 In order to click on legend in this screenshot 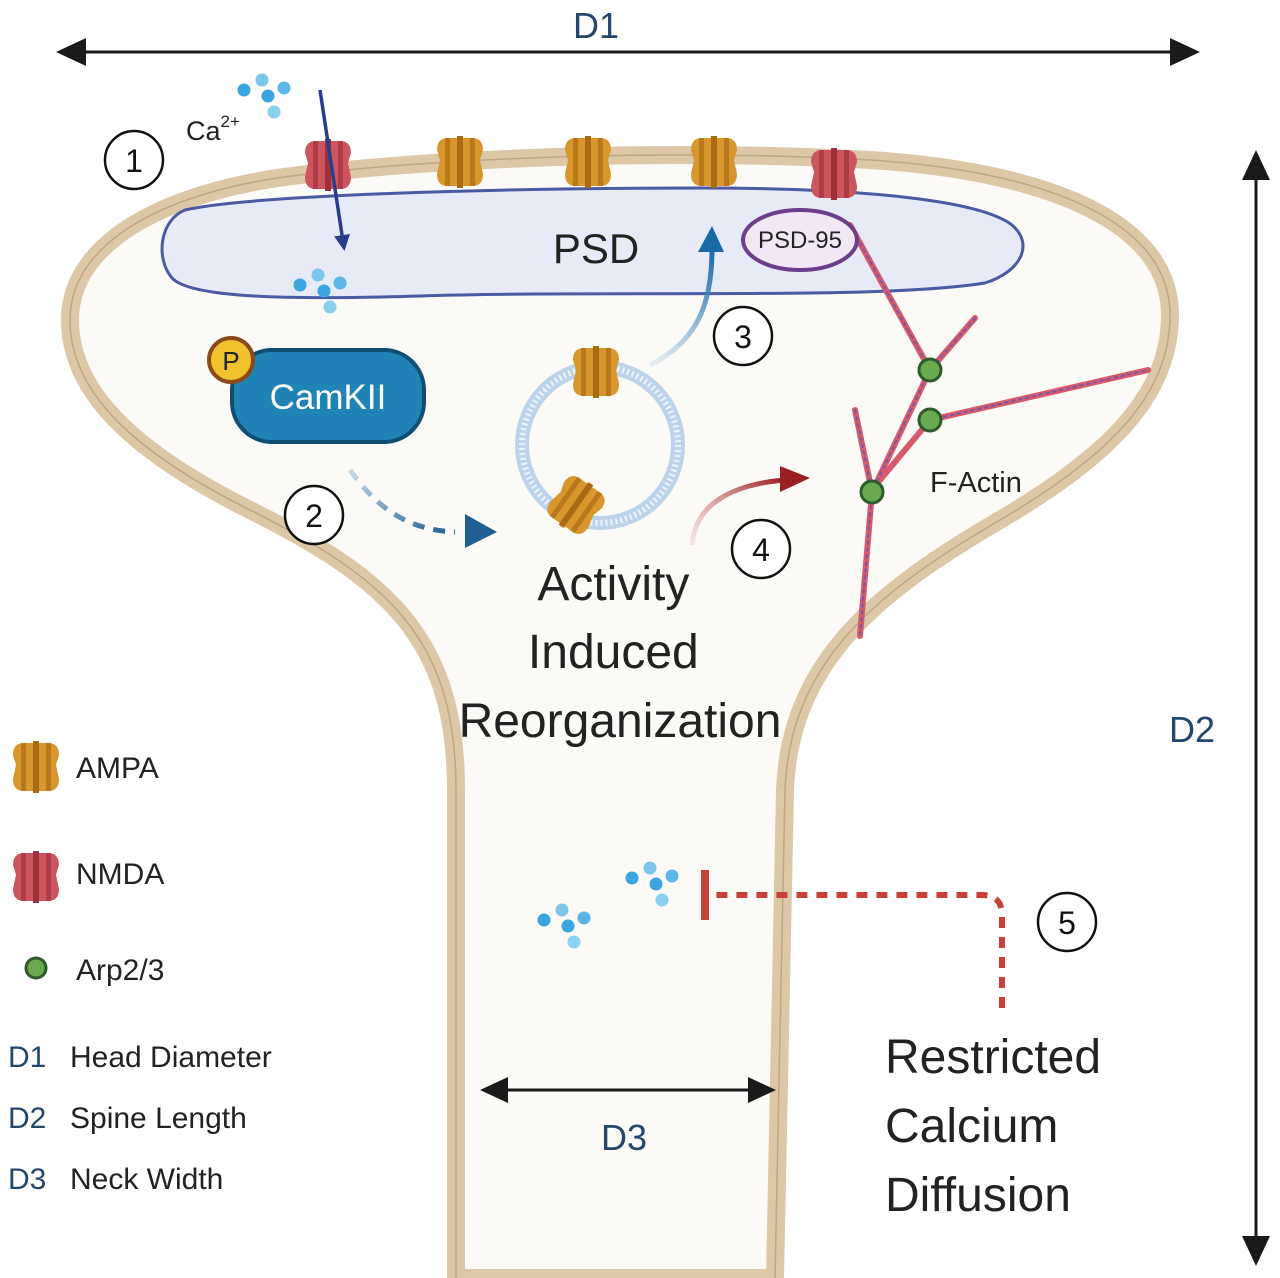, I will do `click(36, 860)`.